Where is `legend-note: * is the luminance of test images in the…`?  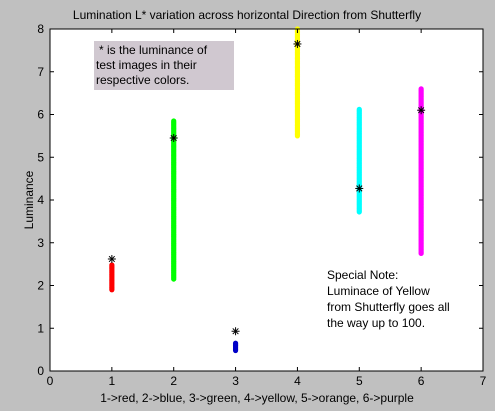 legend-note: * is the luminance of test images in the… is located at coordinates (164, 65).